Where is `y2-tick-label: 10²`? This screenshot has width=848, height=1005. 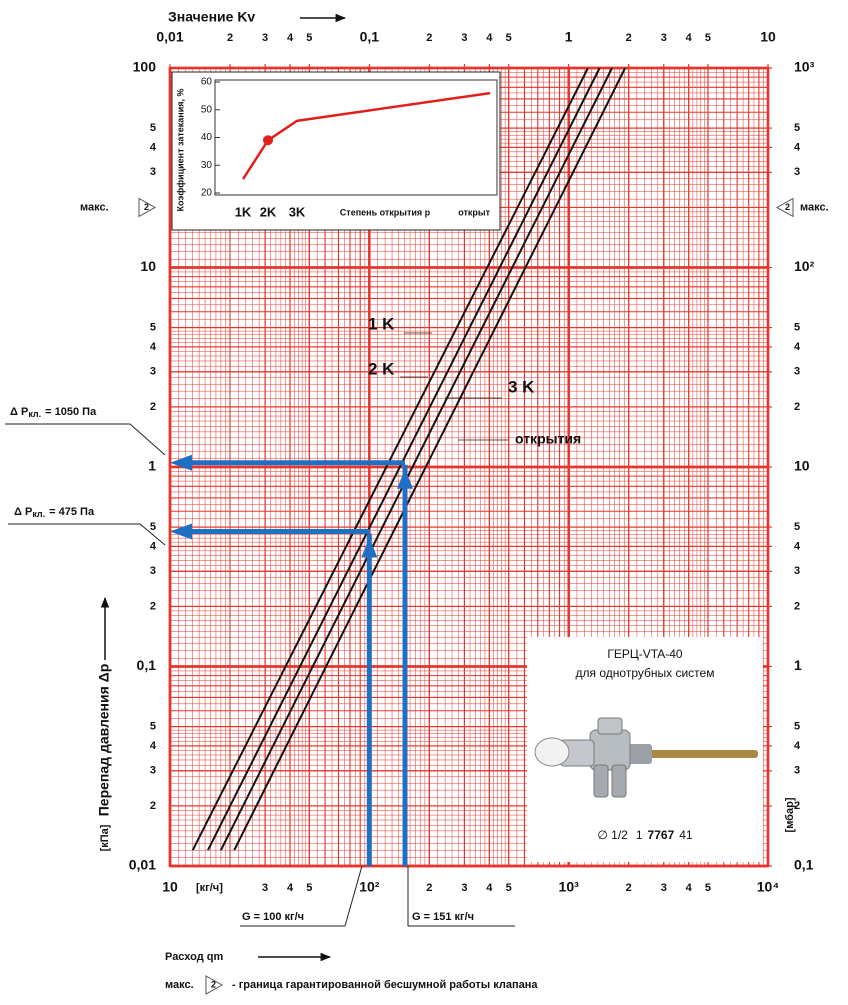
y2-tick-label: 10² is located at coordinates (804, 266).